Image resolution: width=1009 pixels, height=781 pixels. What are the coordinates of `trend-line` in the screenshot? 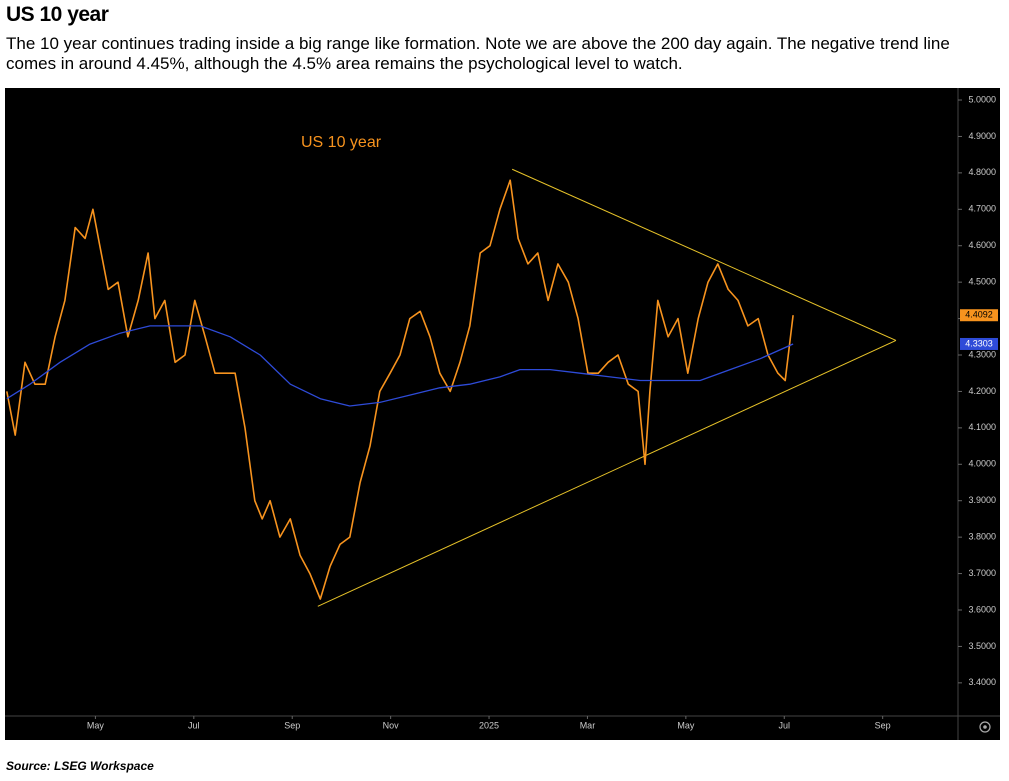 It's located at (704, 254).